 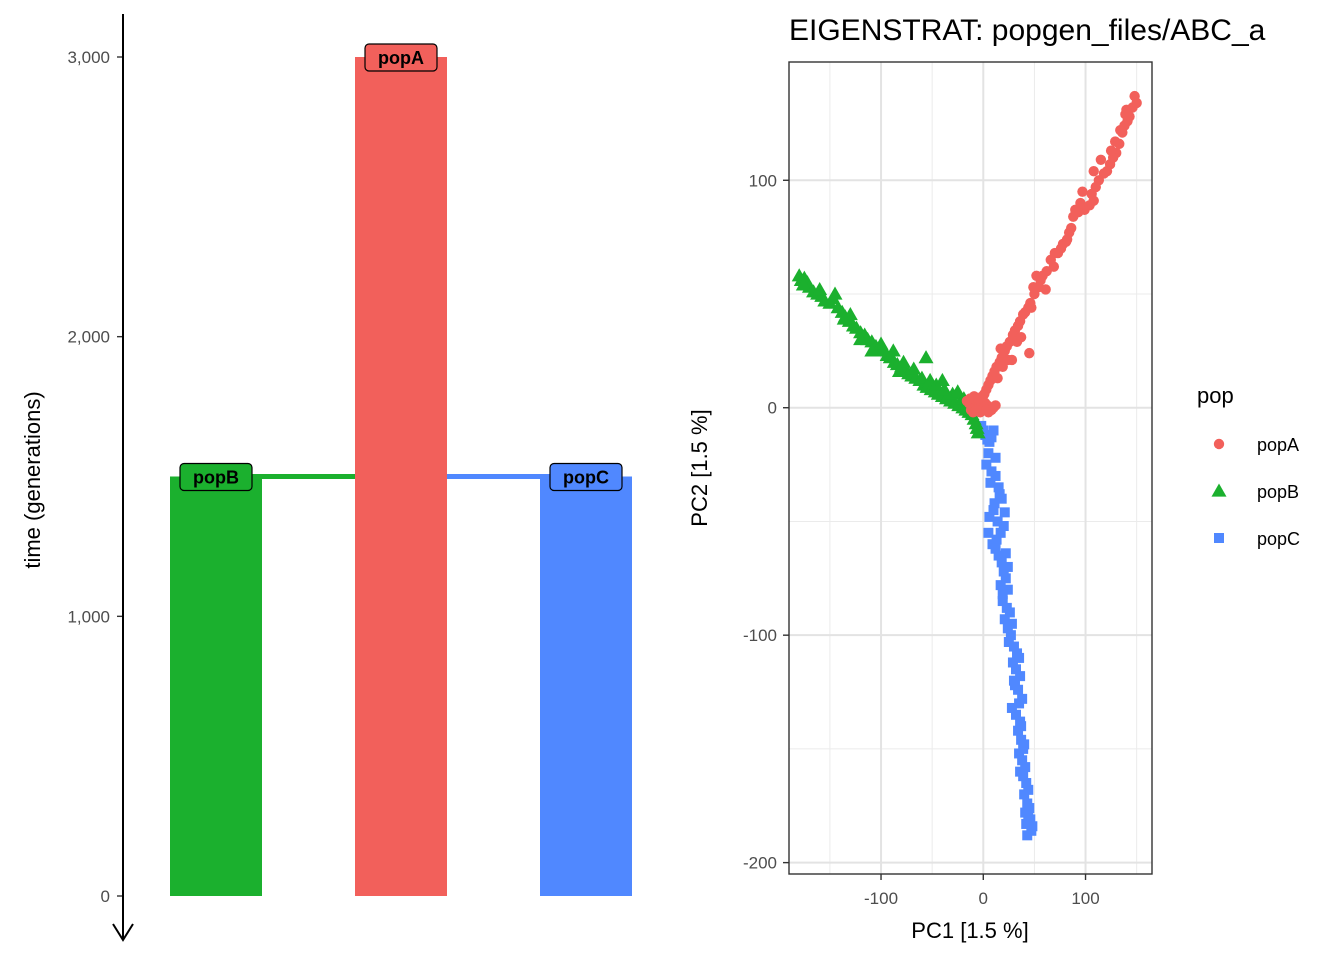 What do you see at coordinates (760, 863) in the screenshot?
I see `pca-y-tick-label: -200` at bounding box center [760, 863].